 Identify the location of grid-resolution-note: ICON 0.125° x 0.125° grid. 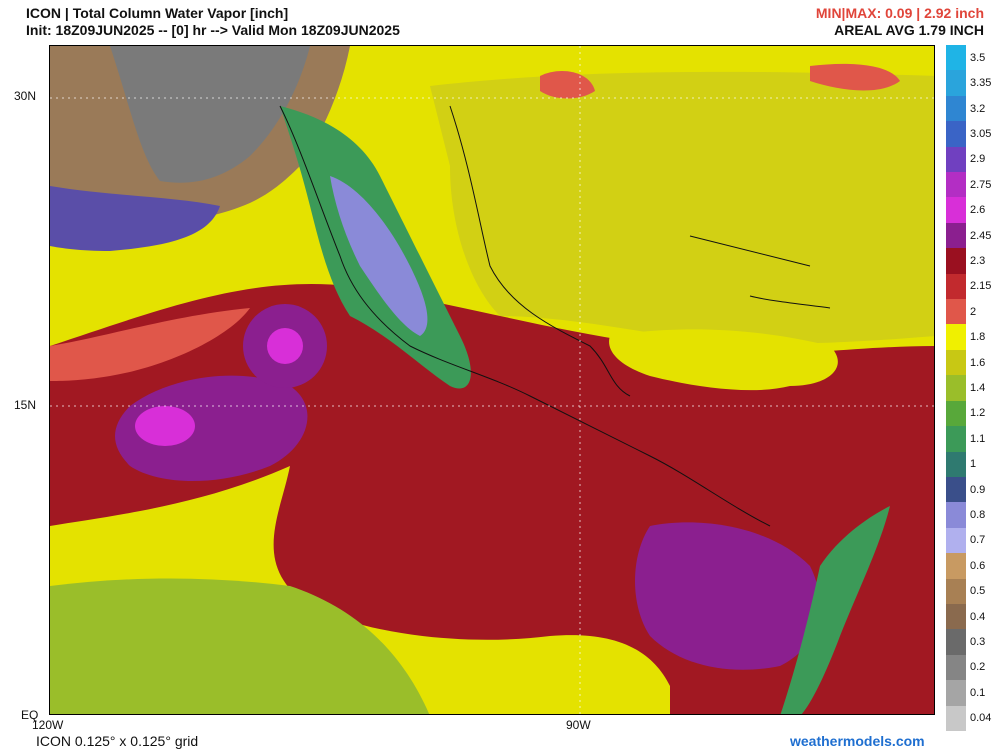
(117, 741).